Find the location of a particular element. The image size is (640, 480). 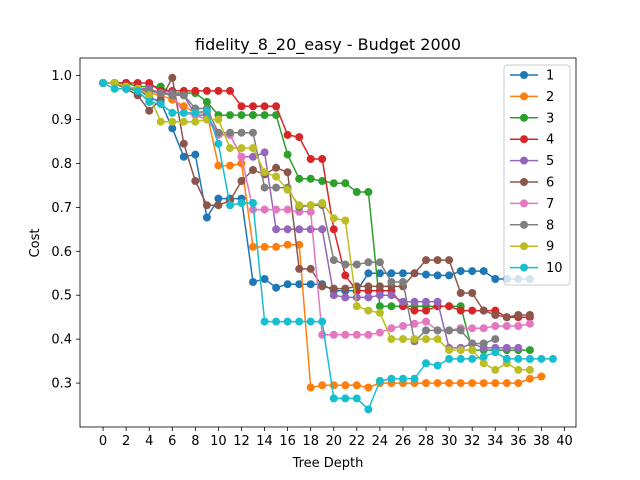

x-tick-label: 6 is located at coordinates (172, 441).